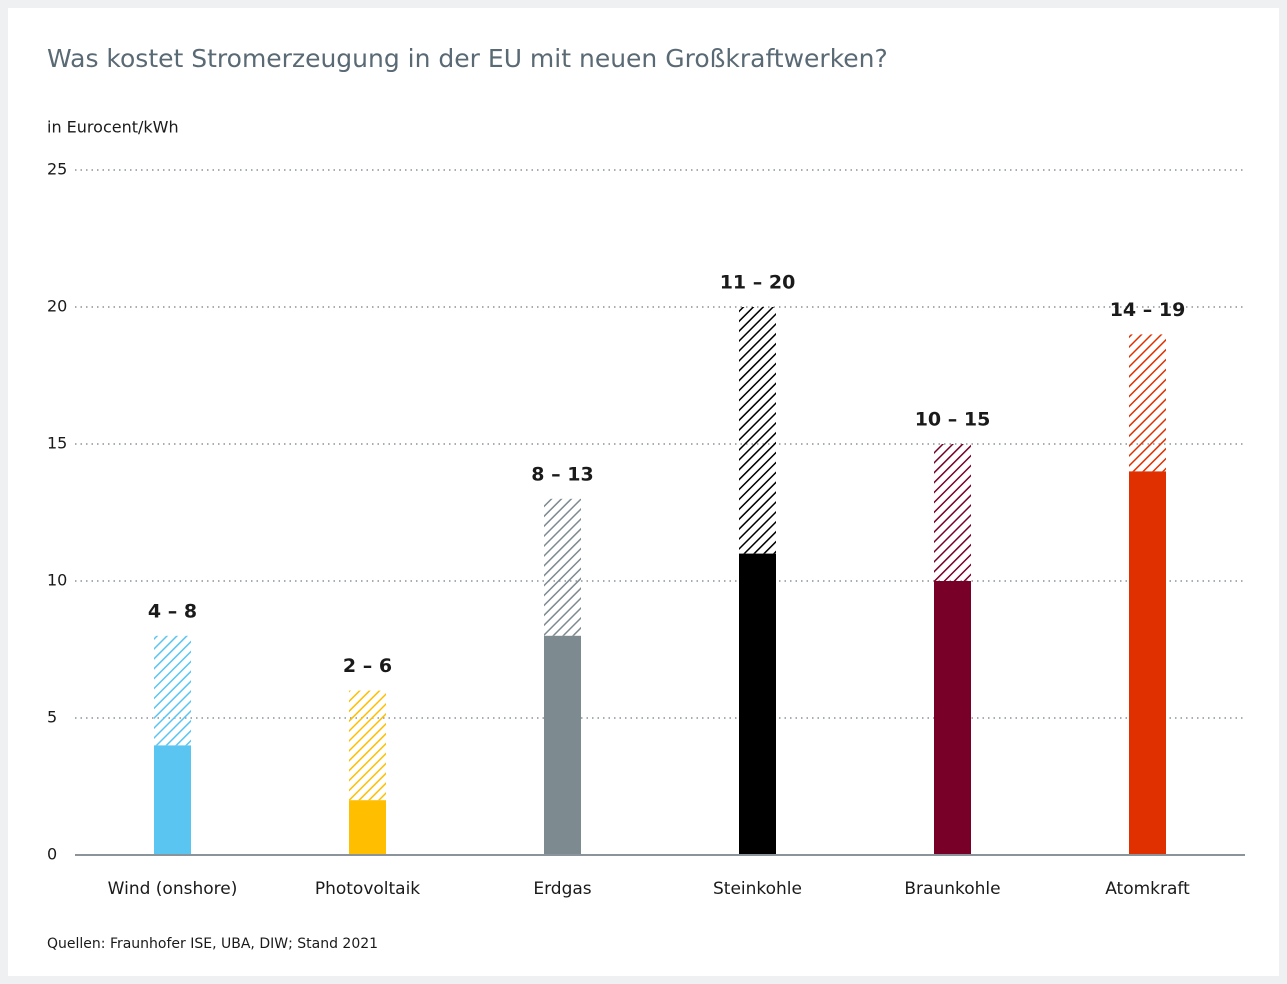 This screenshot has width=1287, height=984. I want to click on value-label: 11 – 20, so click(758, 283).